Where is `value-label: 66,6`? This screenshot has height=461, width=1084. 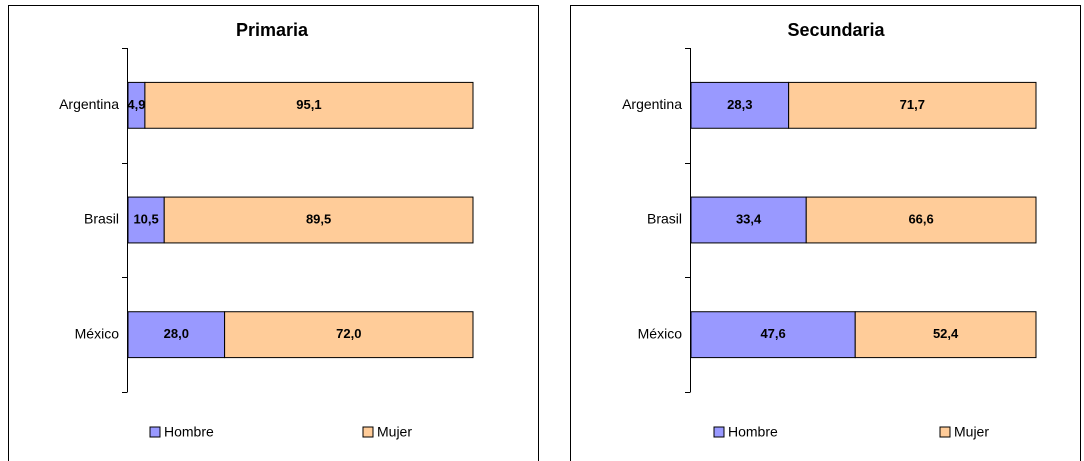
value-label: 66,6 is located at coordinates (920, 218).